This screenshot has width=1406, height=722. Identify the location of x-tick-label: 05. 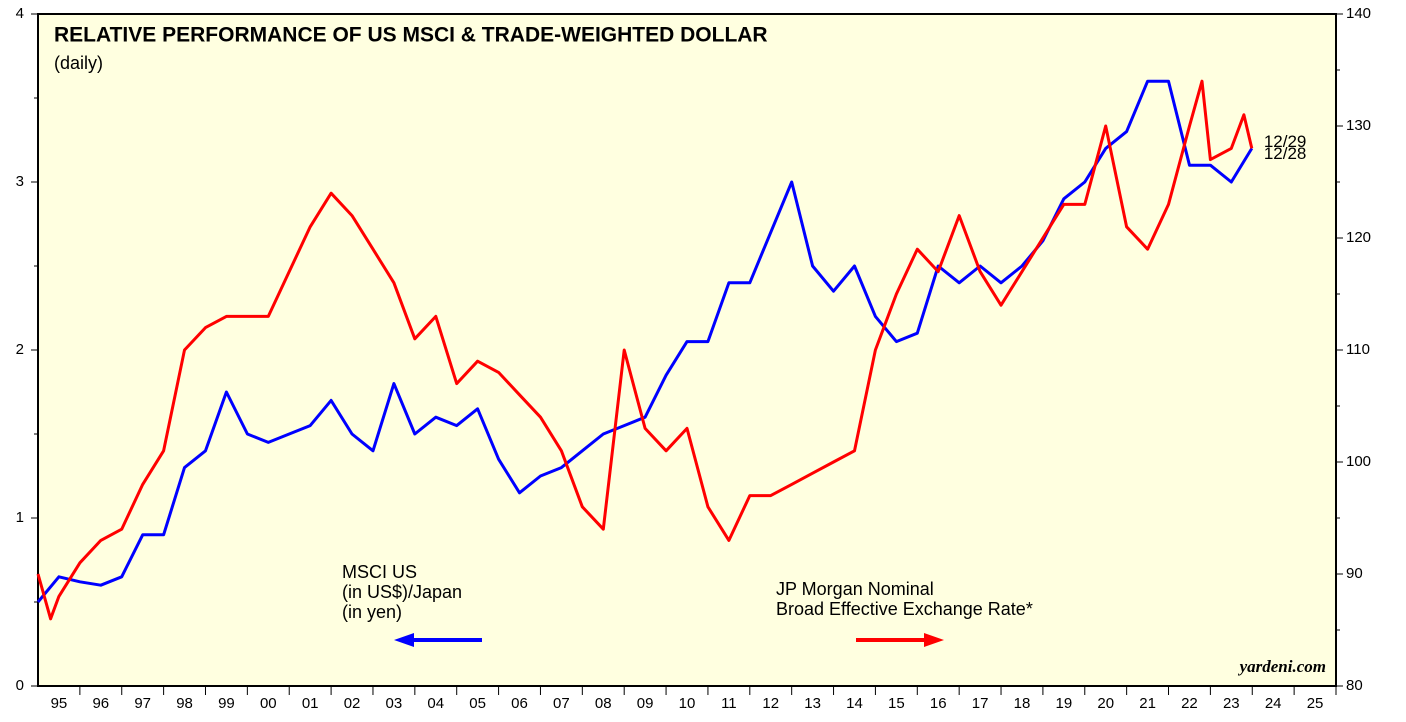
(477, 703).